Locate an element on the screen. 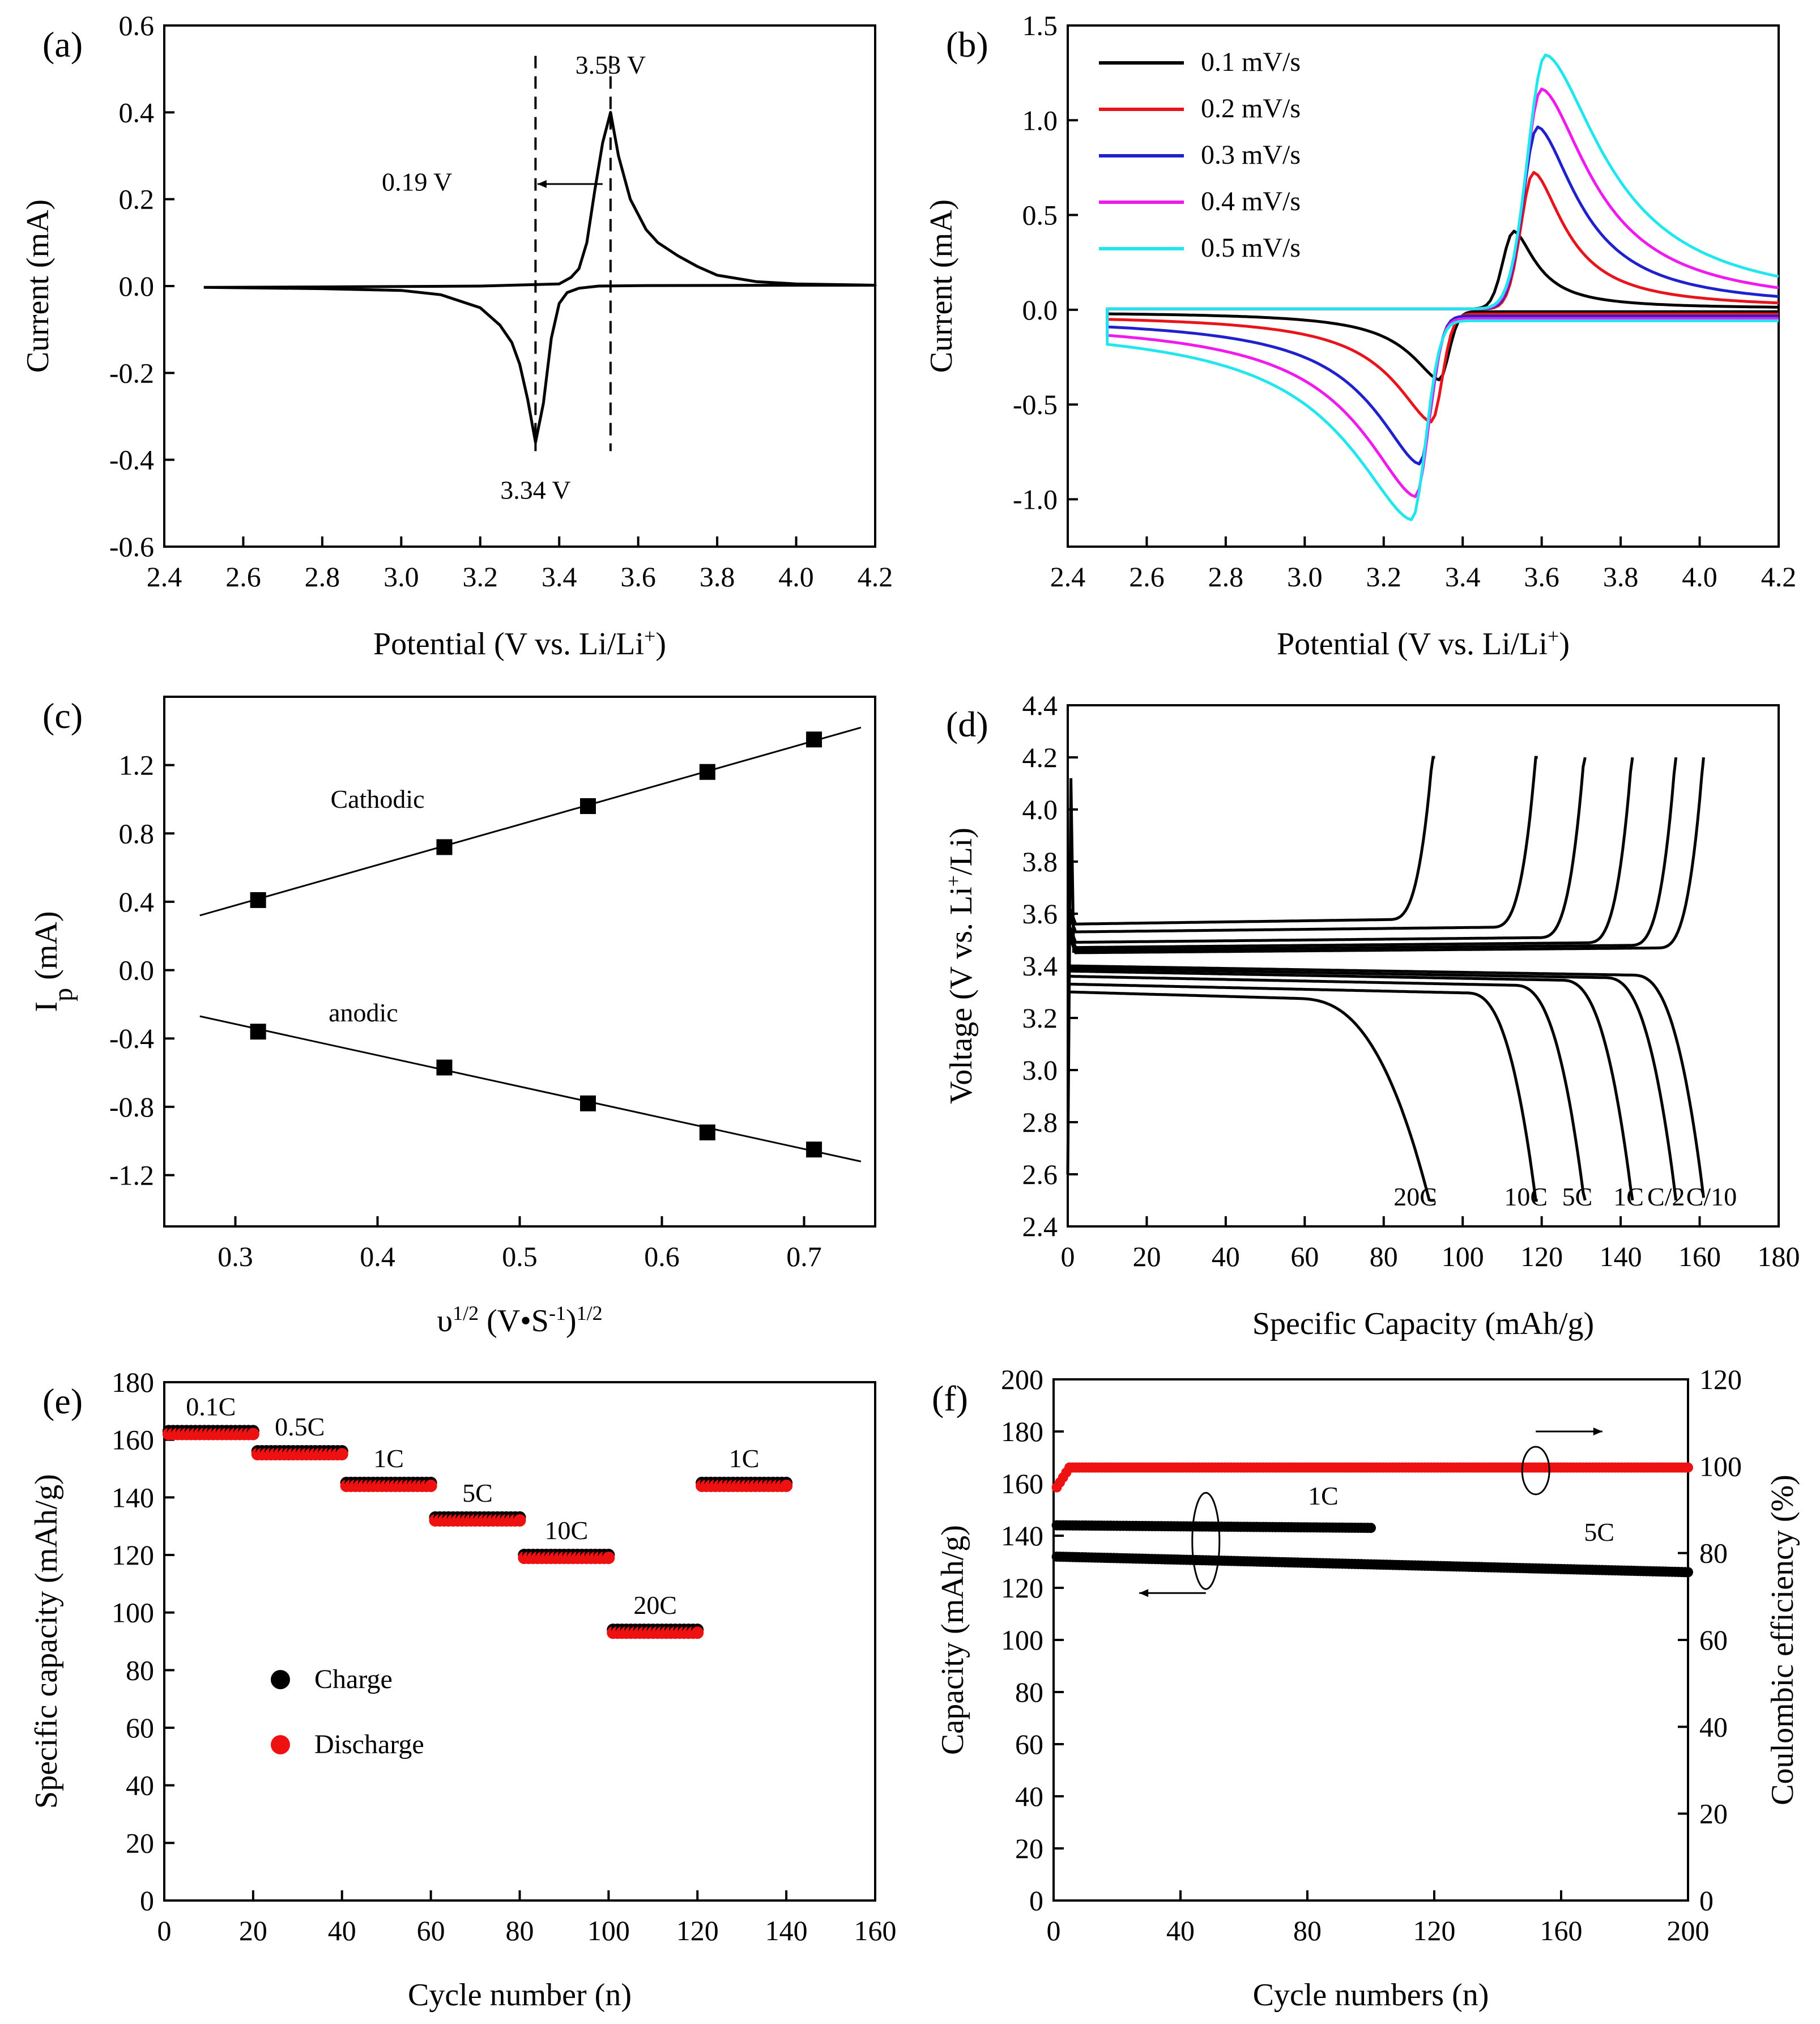 The height and width of the screenshot is (2024, 1820). efficiency-ellipse is located at coordinates (1535, 1470).